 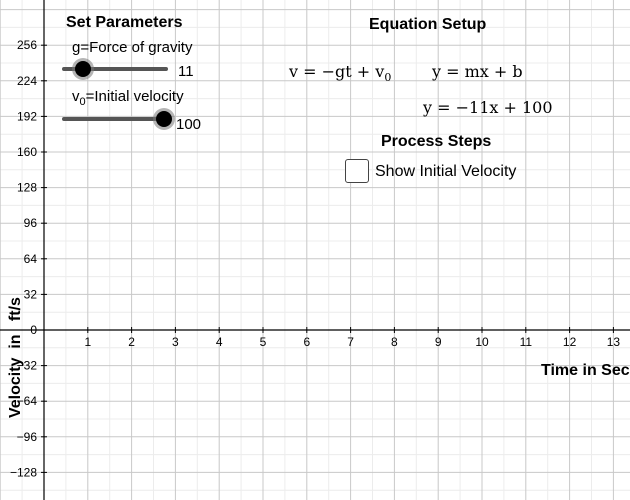 I want to click on x-tick-label: 3, so click(x=175, y=342).